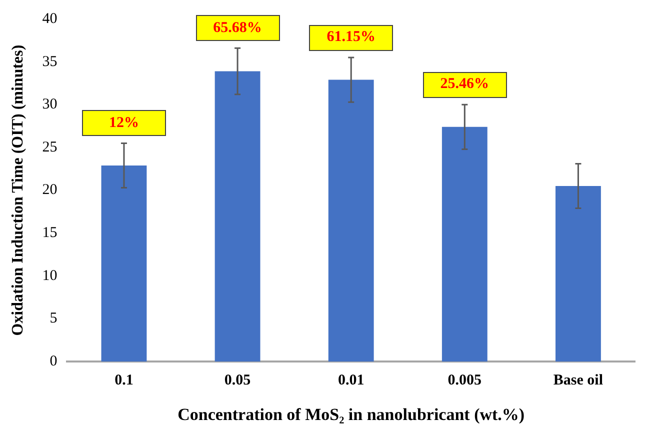 Image resolution: width=645 pixels, height=435 pixels. What do you see at coordinates (50, 190) in the screenshot?
I see `y-tick-label: 20` at bounding box center [50, 190].